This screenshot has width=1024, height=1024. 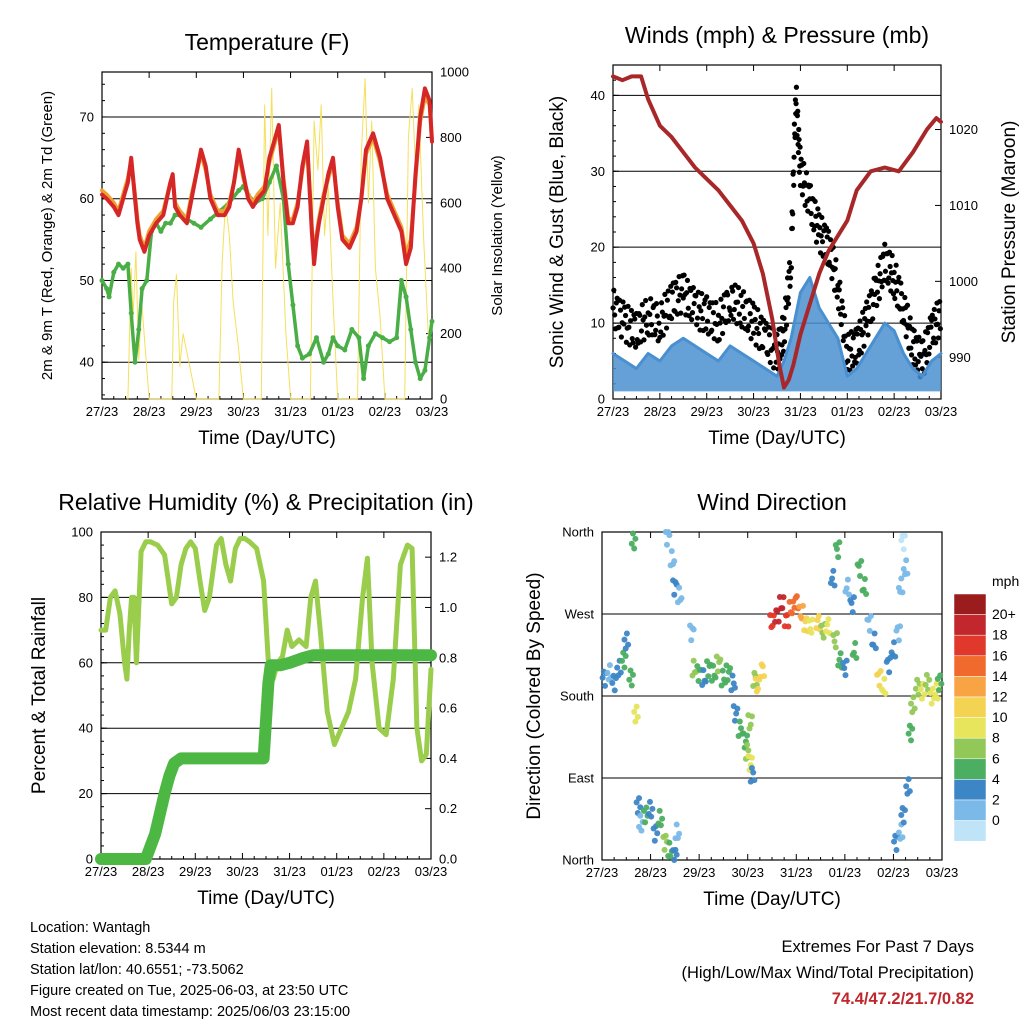 I want to click on x-tick-label: 30/23, so click(x=753, y=411).